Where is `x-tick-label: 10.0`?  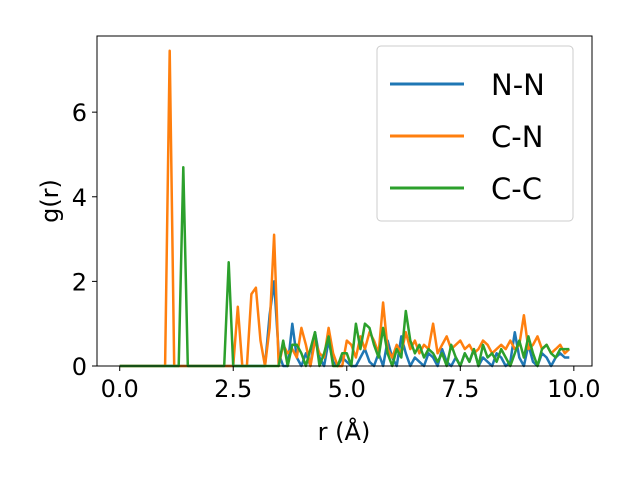 x-tick-label: 10.0 is located at coordinates (573, 389).